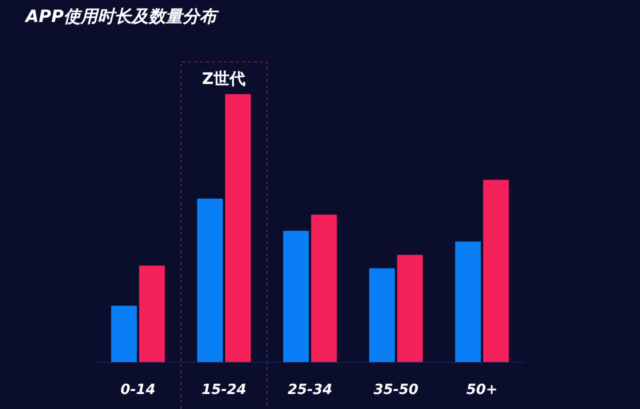 The height and width of the screenshot is (409, 640). Describe the element at coordinates (224, 78) in the screenshot. I see `text: Z世代` at that location.